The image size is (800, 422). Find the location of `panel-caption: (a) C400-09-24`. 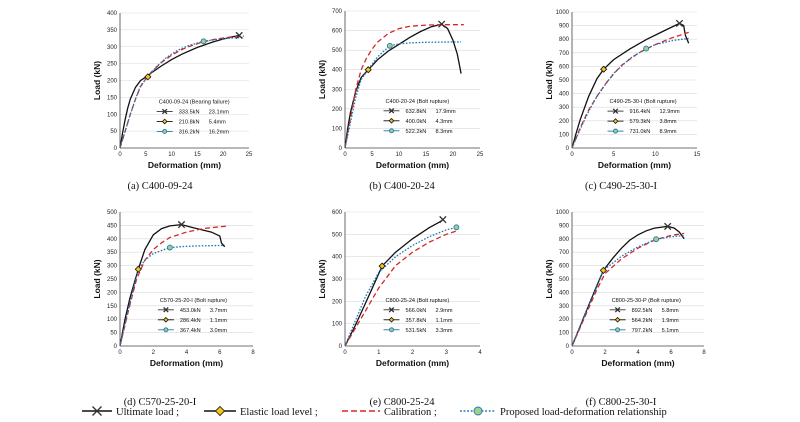

panel-caption: (a) C400-09-24 is located at coordinates (160, 186).